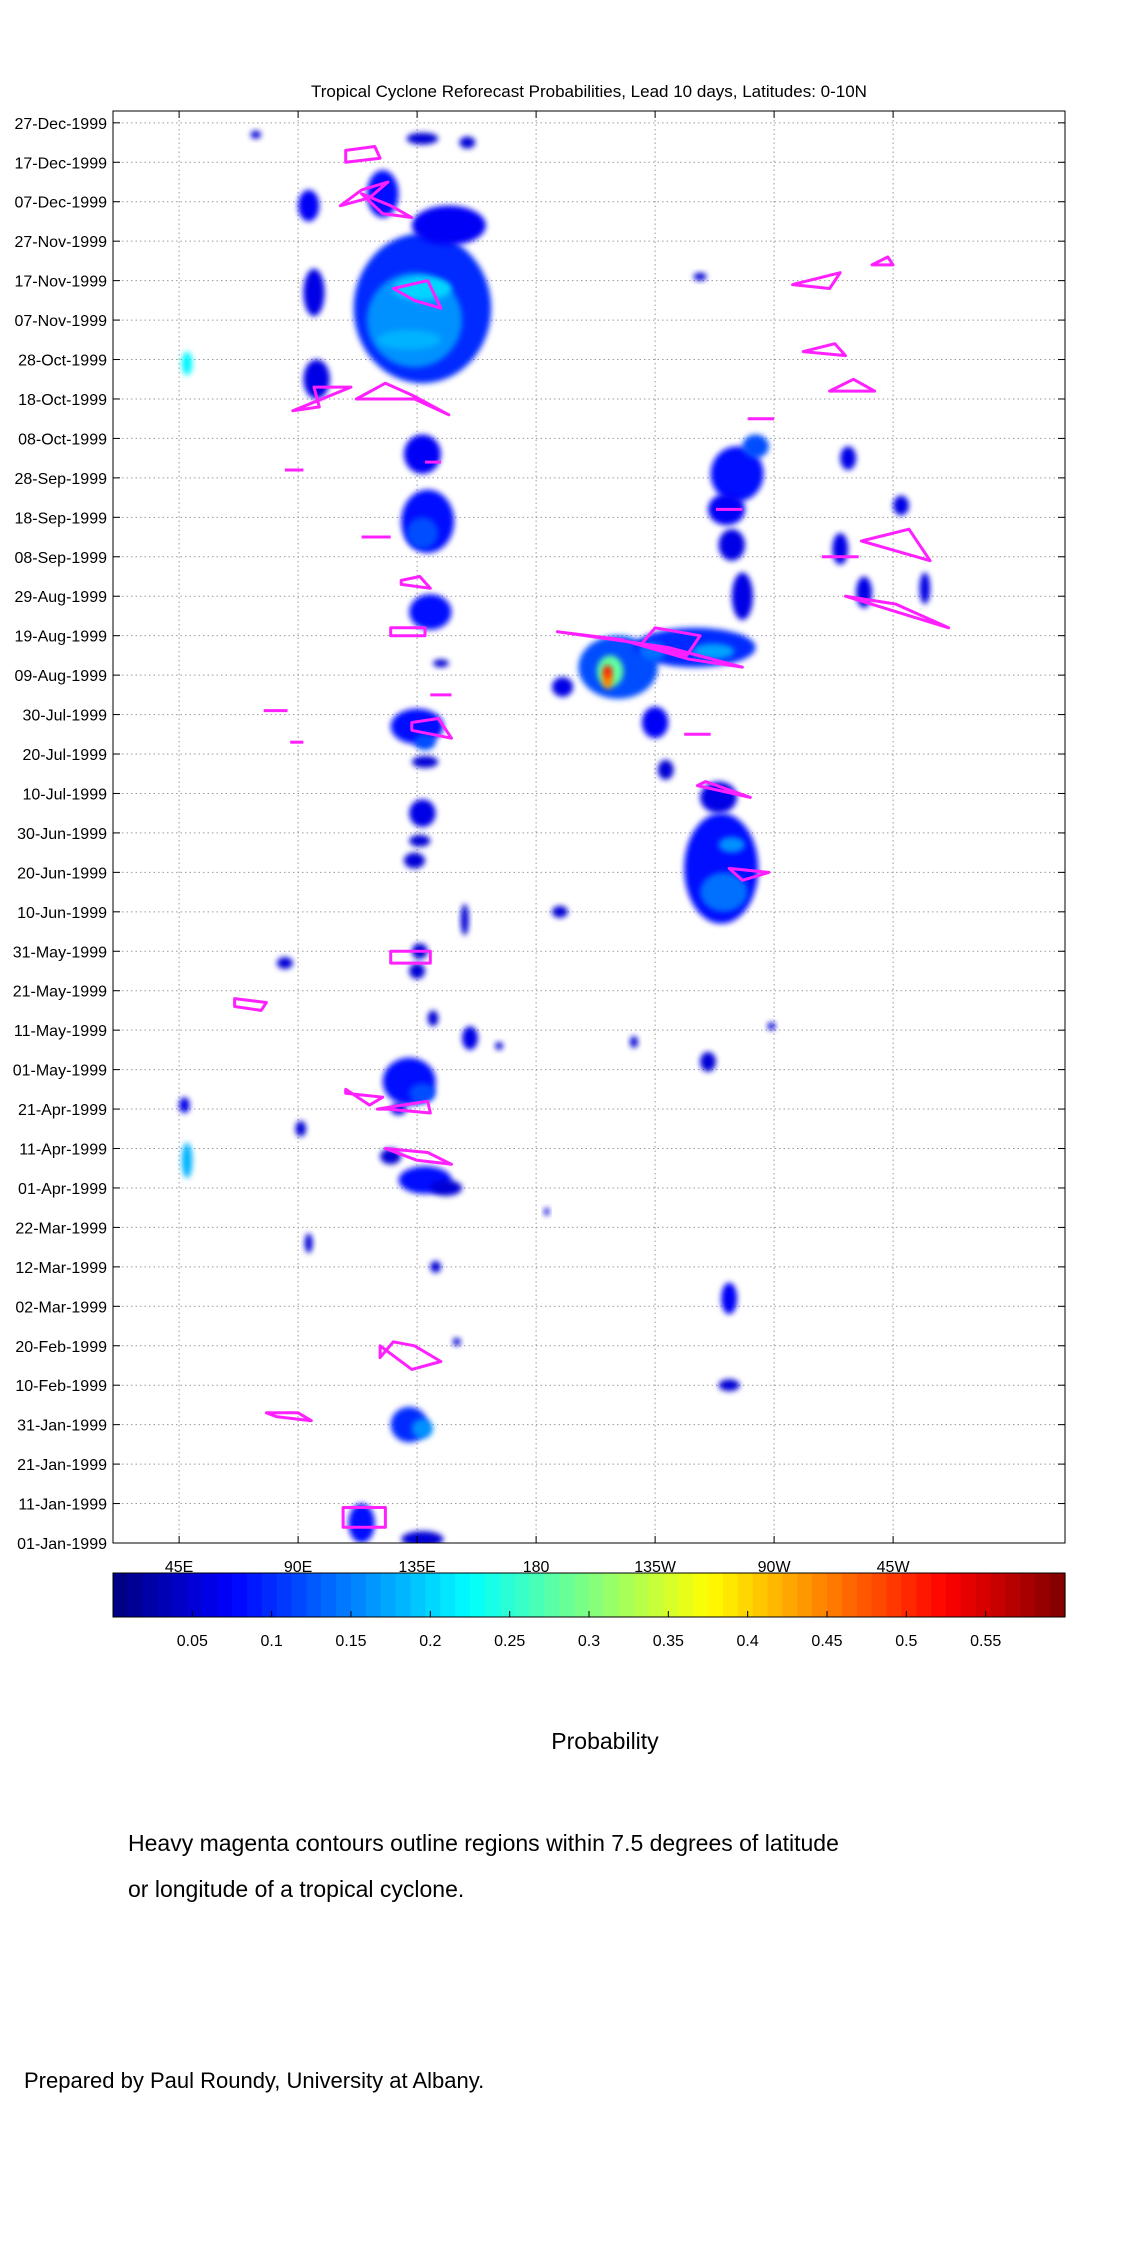 The image size is (1126, 2250). Describe the element at coordinates (60, 1031) in the screenshot. I see `y-tick-label: 11-May-1999` at that location.